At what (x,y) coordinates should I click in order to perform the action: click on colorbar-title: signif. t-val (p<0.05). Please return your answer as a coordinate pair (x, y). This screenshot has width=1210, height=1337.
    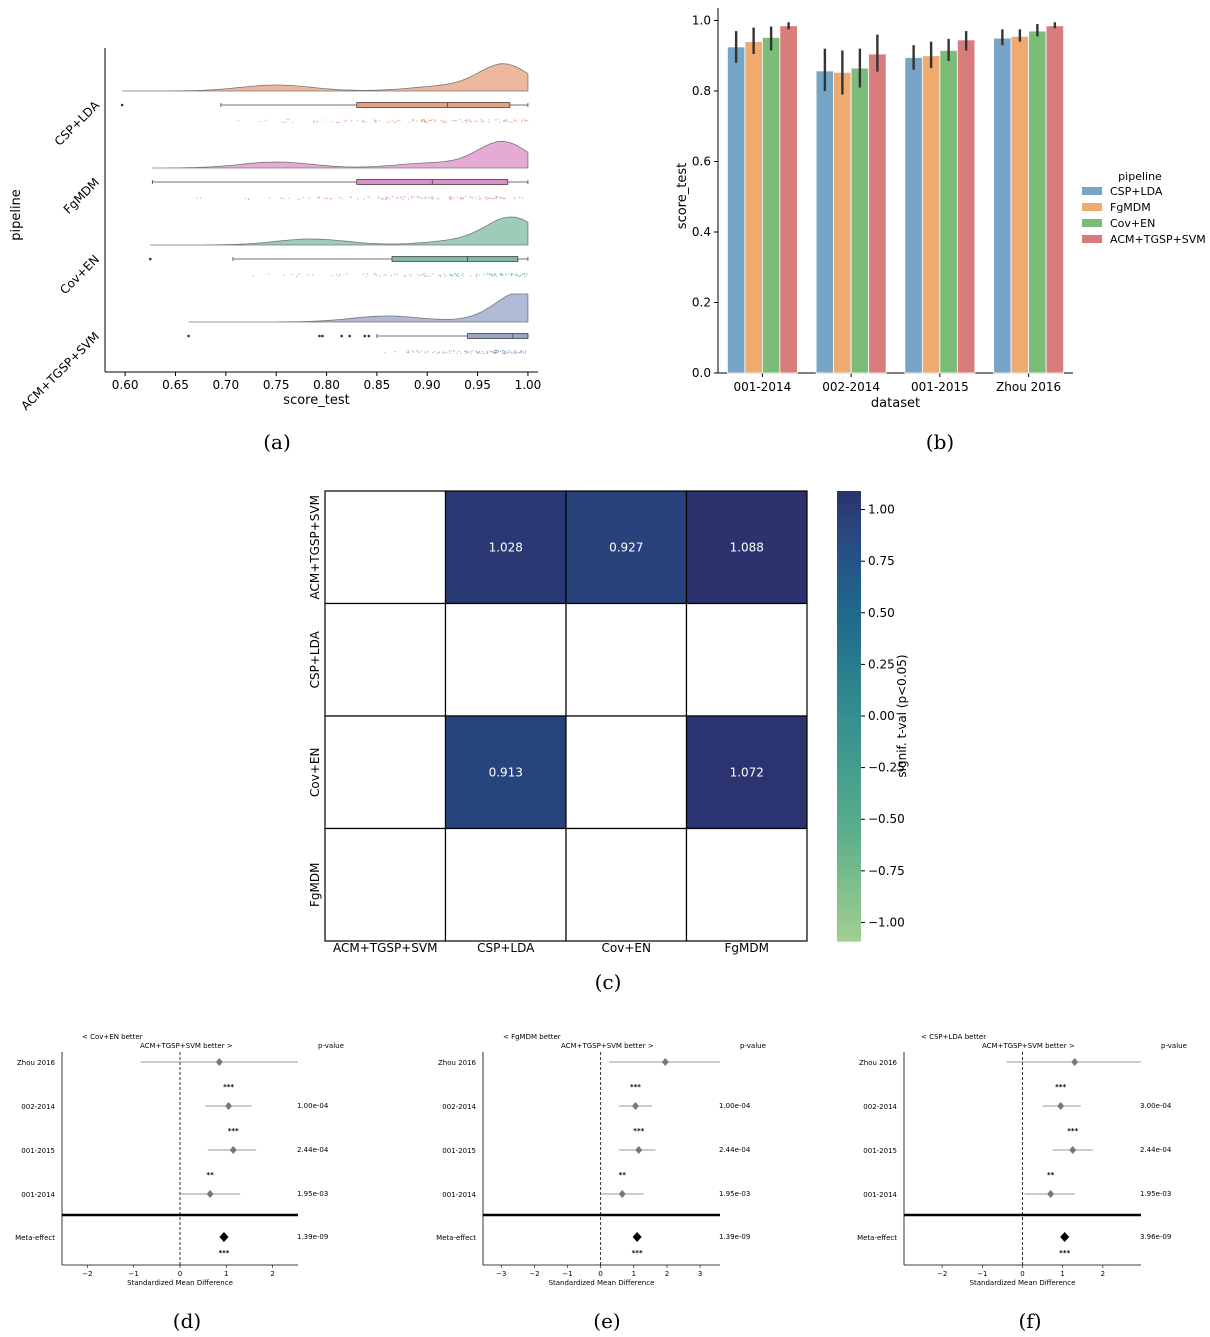
    Looking at the image, I should click on (902, 715).